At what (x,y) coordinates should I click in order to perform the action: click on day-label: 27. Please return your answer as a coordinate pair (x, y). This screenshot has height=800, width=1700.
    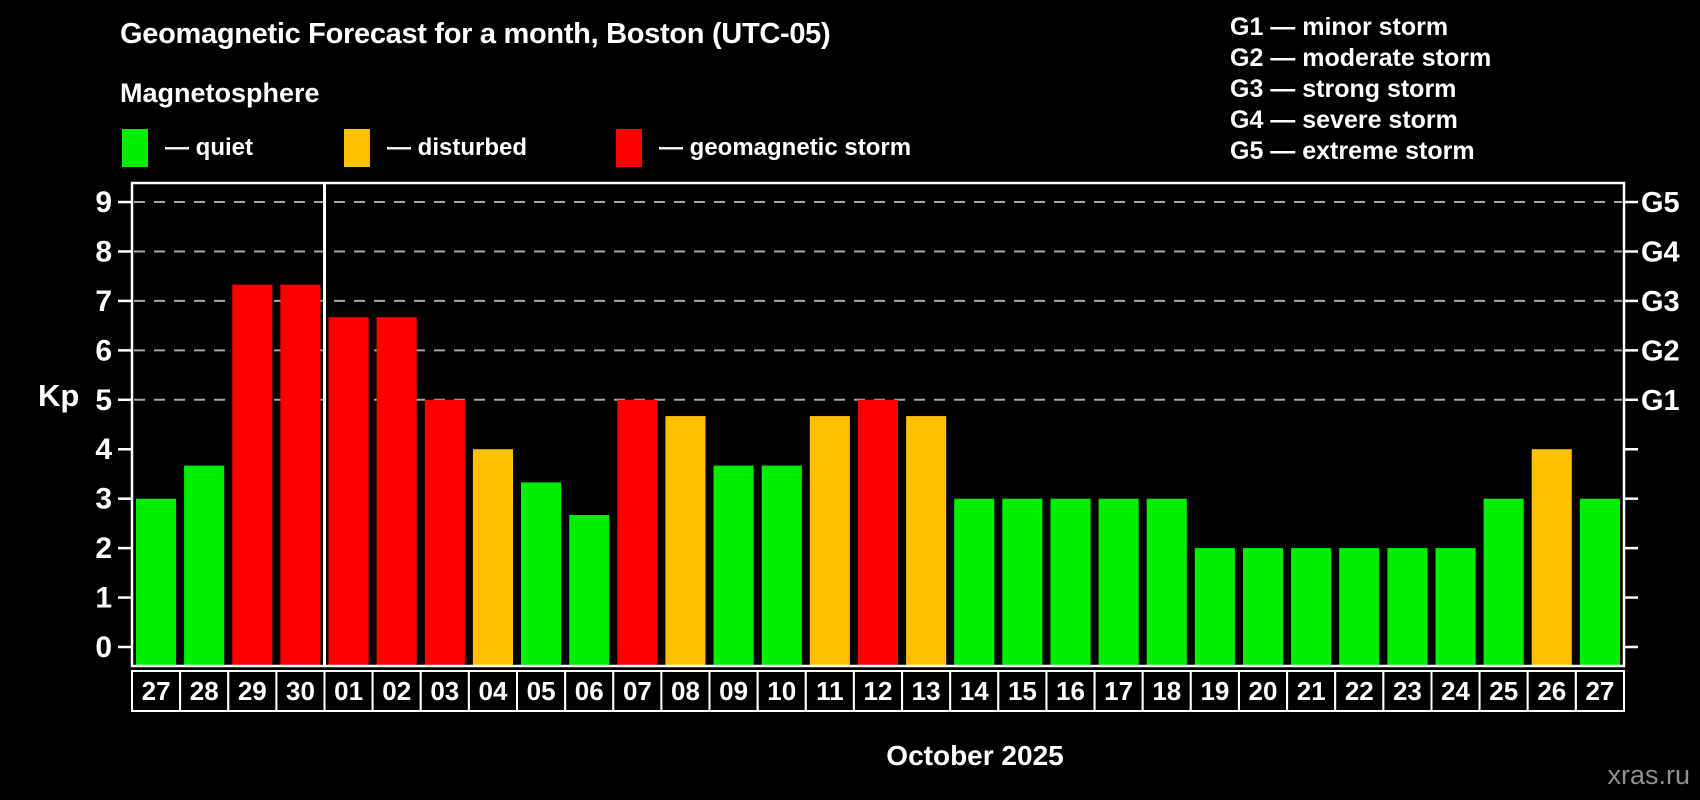
    Looking at the image, I should click on (156, 691).